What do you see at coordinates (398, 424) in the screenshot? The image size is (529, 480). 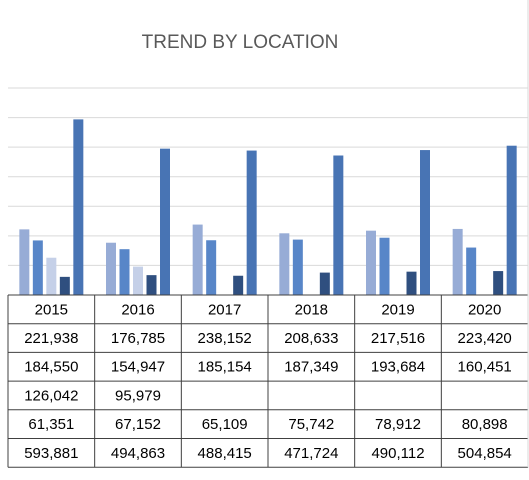 I see `table-cell: 78,912` at bounding box center [398, 424].